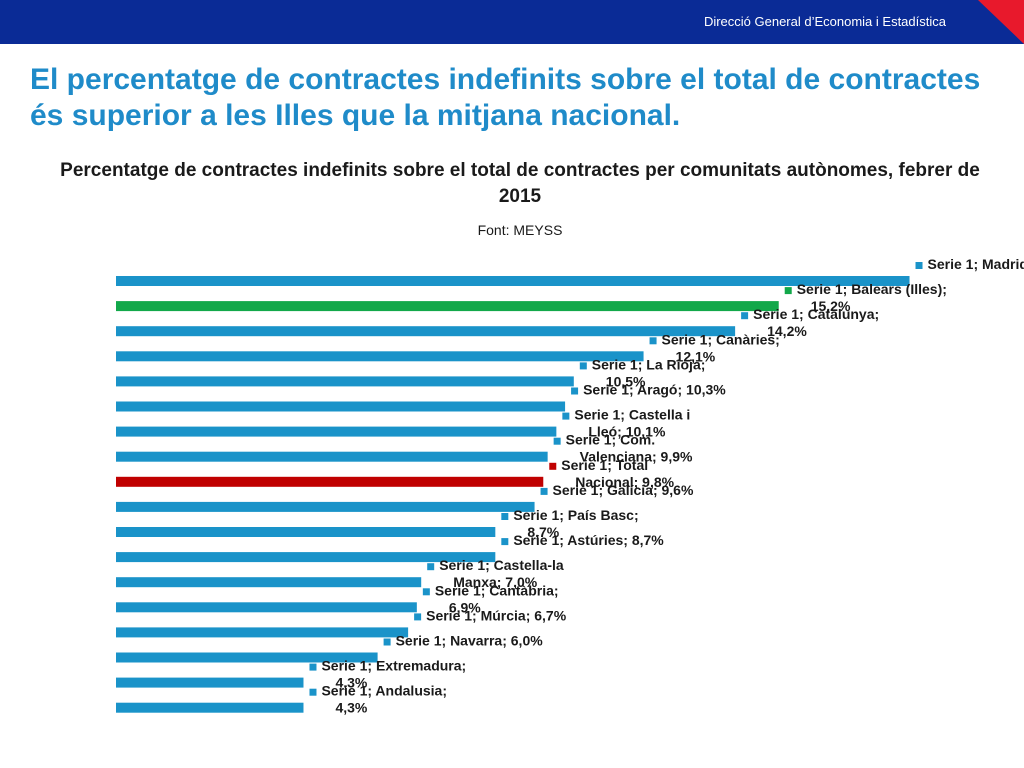 The height and width of the screenshot is (768, 1024). What do you see at coordinates (604, 465) in the screenshot?
I see `data-label-line: Serie 1; Total` at bounding box center [604, 465].